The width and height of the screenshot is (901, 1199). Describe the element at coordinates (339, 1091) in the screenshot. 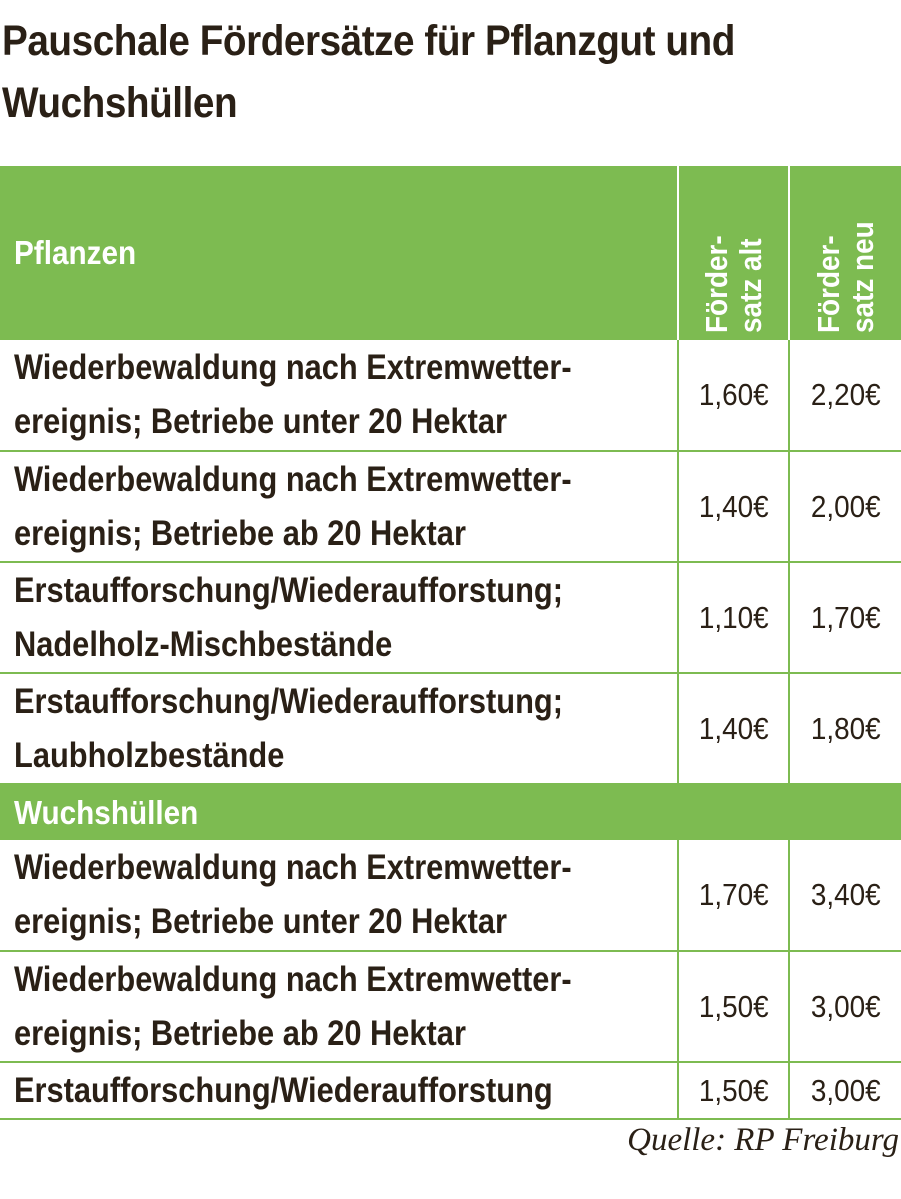

I see `row-description: Erstaufforschung/Wiederaufforstung` at that location.